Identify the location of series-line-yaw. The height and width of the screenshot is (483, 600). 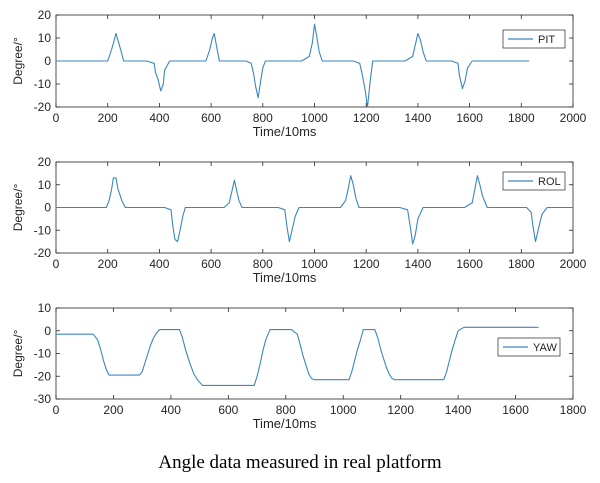
(297, 356).